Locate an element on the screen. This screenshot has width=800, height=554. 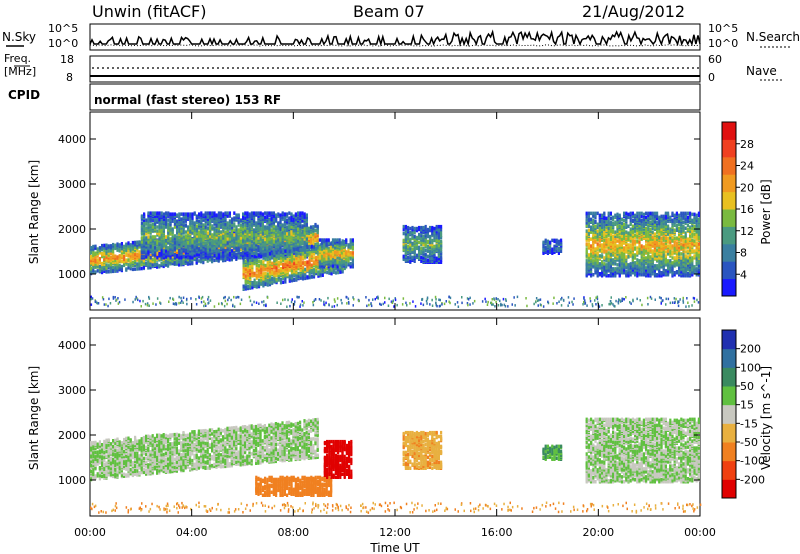
freq-tick-bottom: 8 is located at coordinates (69, 77).